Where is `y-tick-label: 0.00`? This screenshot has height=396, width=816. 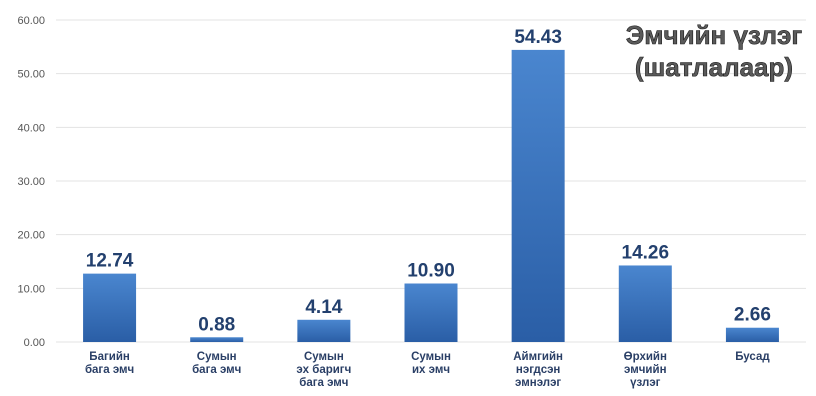 y-tick-label: 0.00 is located at coordinates (34, 343).